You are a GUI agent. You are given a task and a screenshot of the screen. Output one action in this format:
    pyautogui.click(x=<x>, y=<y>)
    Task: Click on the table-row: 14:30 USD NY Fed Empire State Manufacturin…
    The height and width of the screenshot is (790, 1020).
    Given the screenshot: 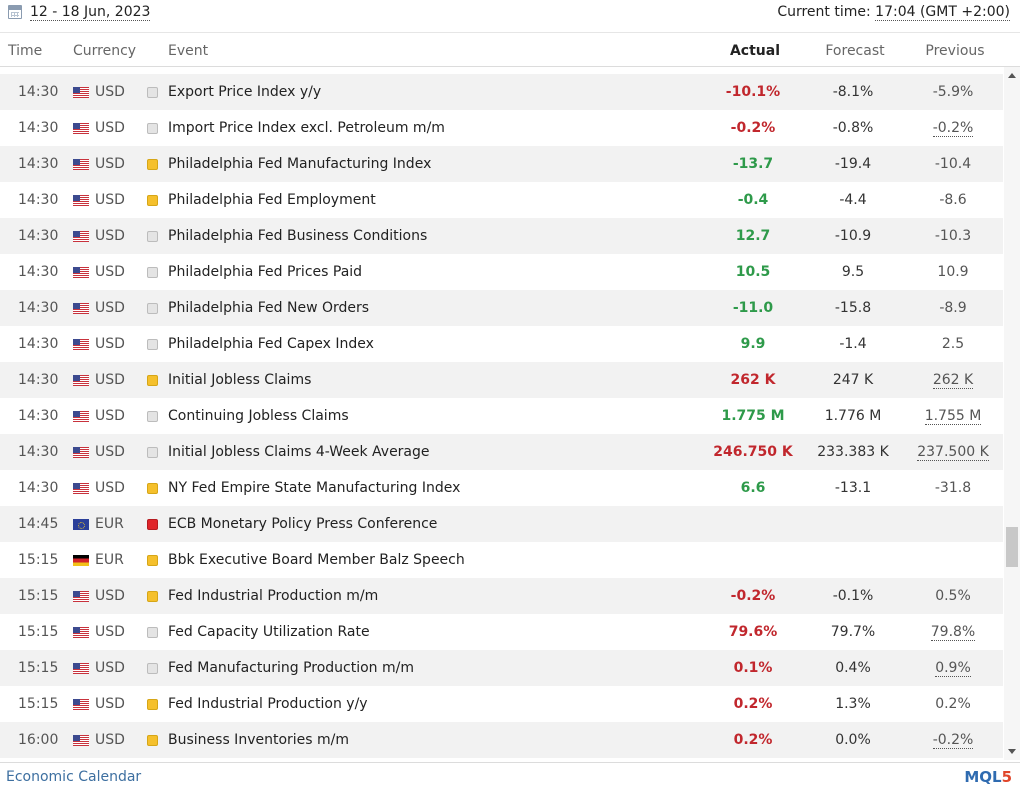 What is the action you would take?
    pyautogui.click(x=501, y=488)
    